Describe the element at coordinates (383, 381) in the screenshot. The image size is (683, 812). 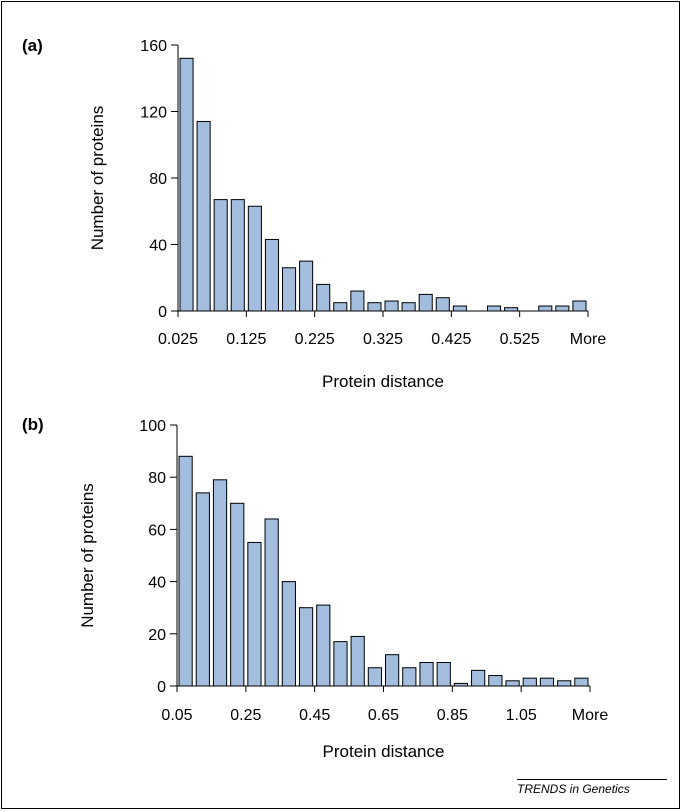
I see `x-axis-title-a: Protein distance` at that location.